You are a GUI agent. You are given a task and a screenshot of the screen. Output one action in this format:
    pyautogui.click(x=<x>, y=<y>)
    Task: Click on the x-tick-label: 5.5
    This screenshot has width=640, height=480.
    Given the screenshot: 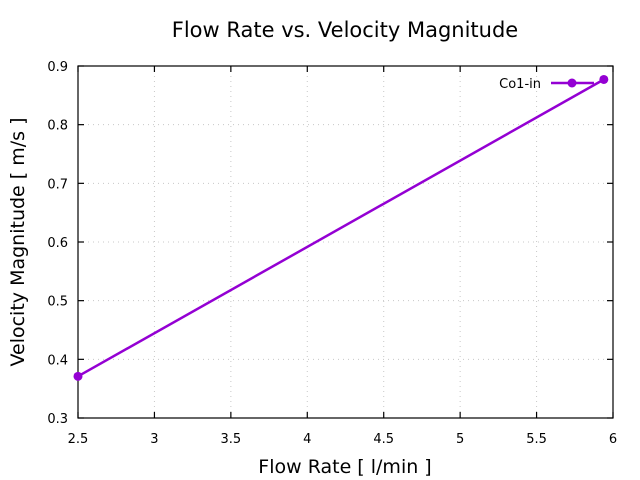 What is the action you would take?
    pyautogui.click(x=536, y=439)
    